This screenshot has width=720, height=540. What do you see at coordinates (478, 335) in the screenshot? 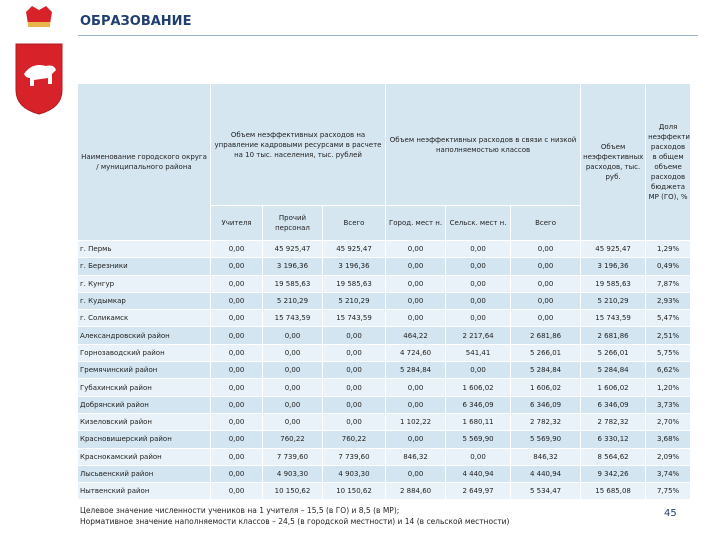
I see `cell: 2 217,64` at bounding box center [478, 335].